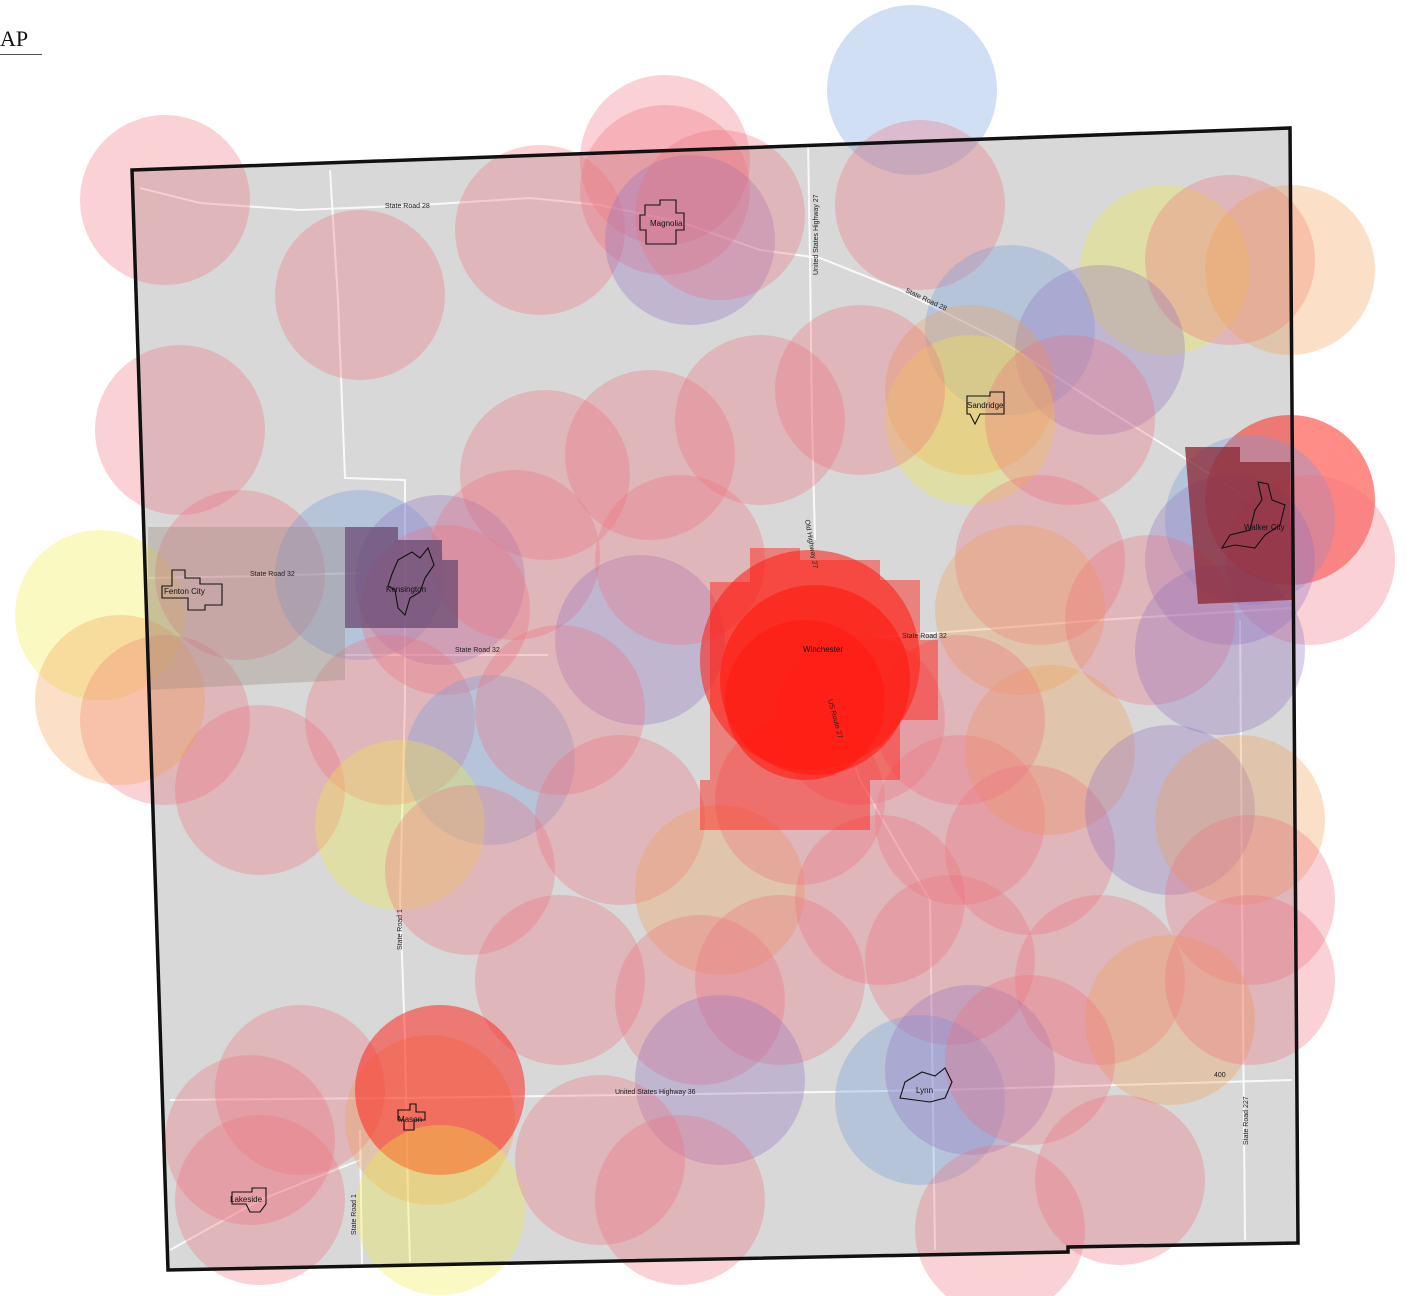 The image size is (1416, 1296). I want to click on town-polygon-walker-city, so click(1238, 525).